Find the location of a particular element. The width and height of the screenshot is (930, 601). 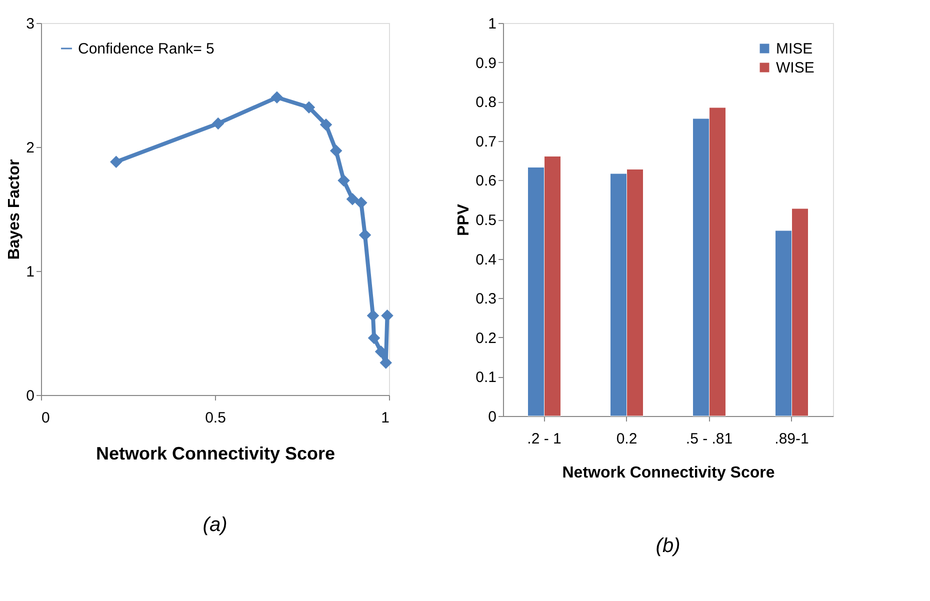

x-tick-label: 1 is located at coordinates (385, 418).